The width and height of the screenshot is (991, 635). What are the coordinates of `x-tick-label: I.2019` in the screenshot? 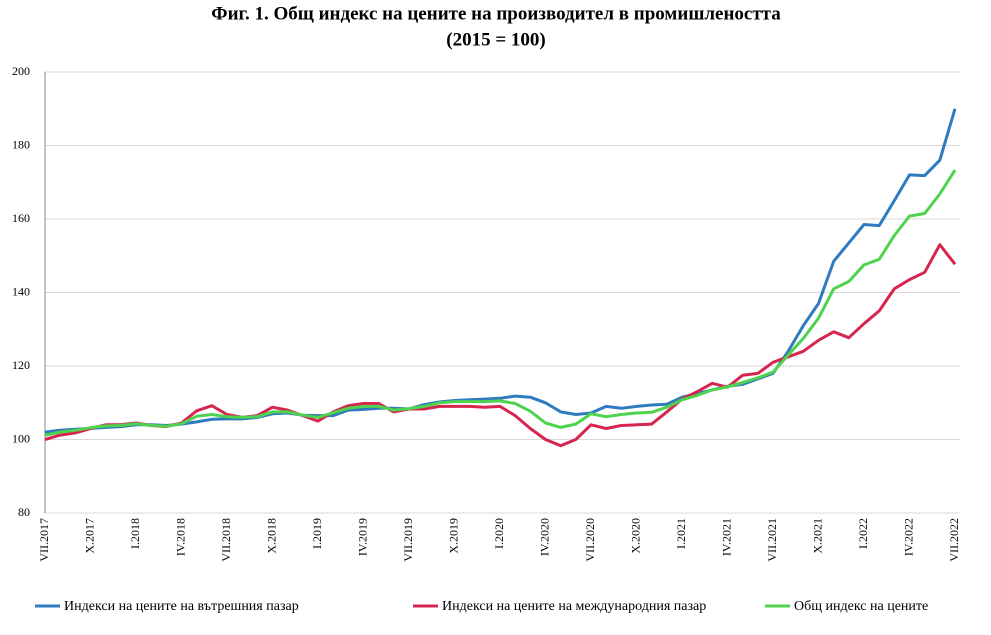 It's located at (317, 533).